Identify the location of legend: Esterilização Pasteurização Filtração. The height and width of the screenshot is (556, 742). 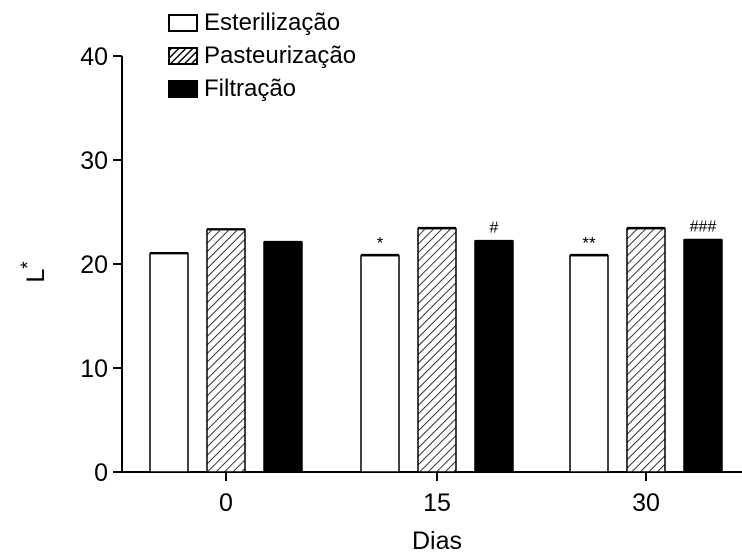
(262, 55).